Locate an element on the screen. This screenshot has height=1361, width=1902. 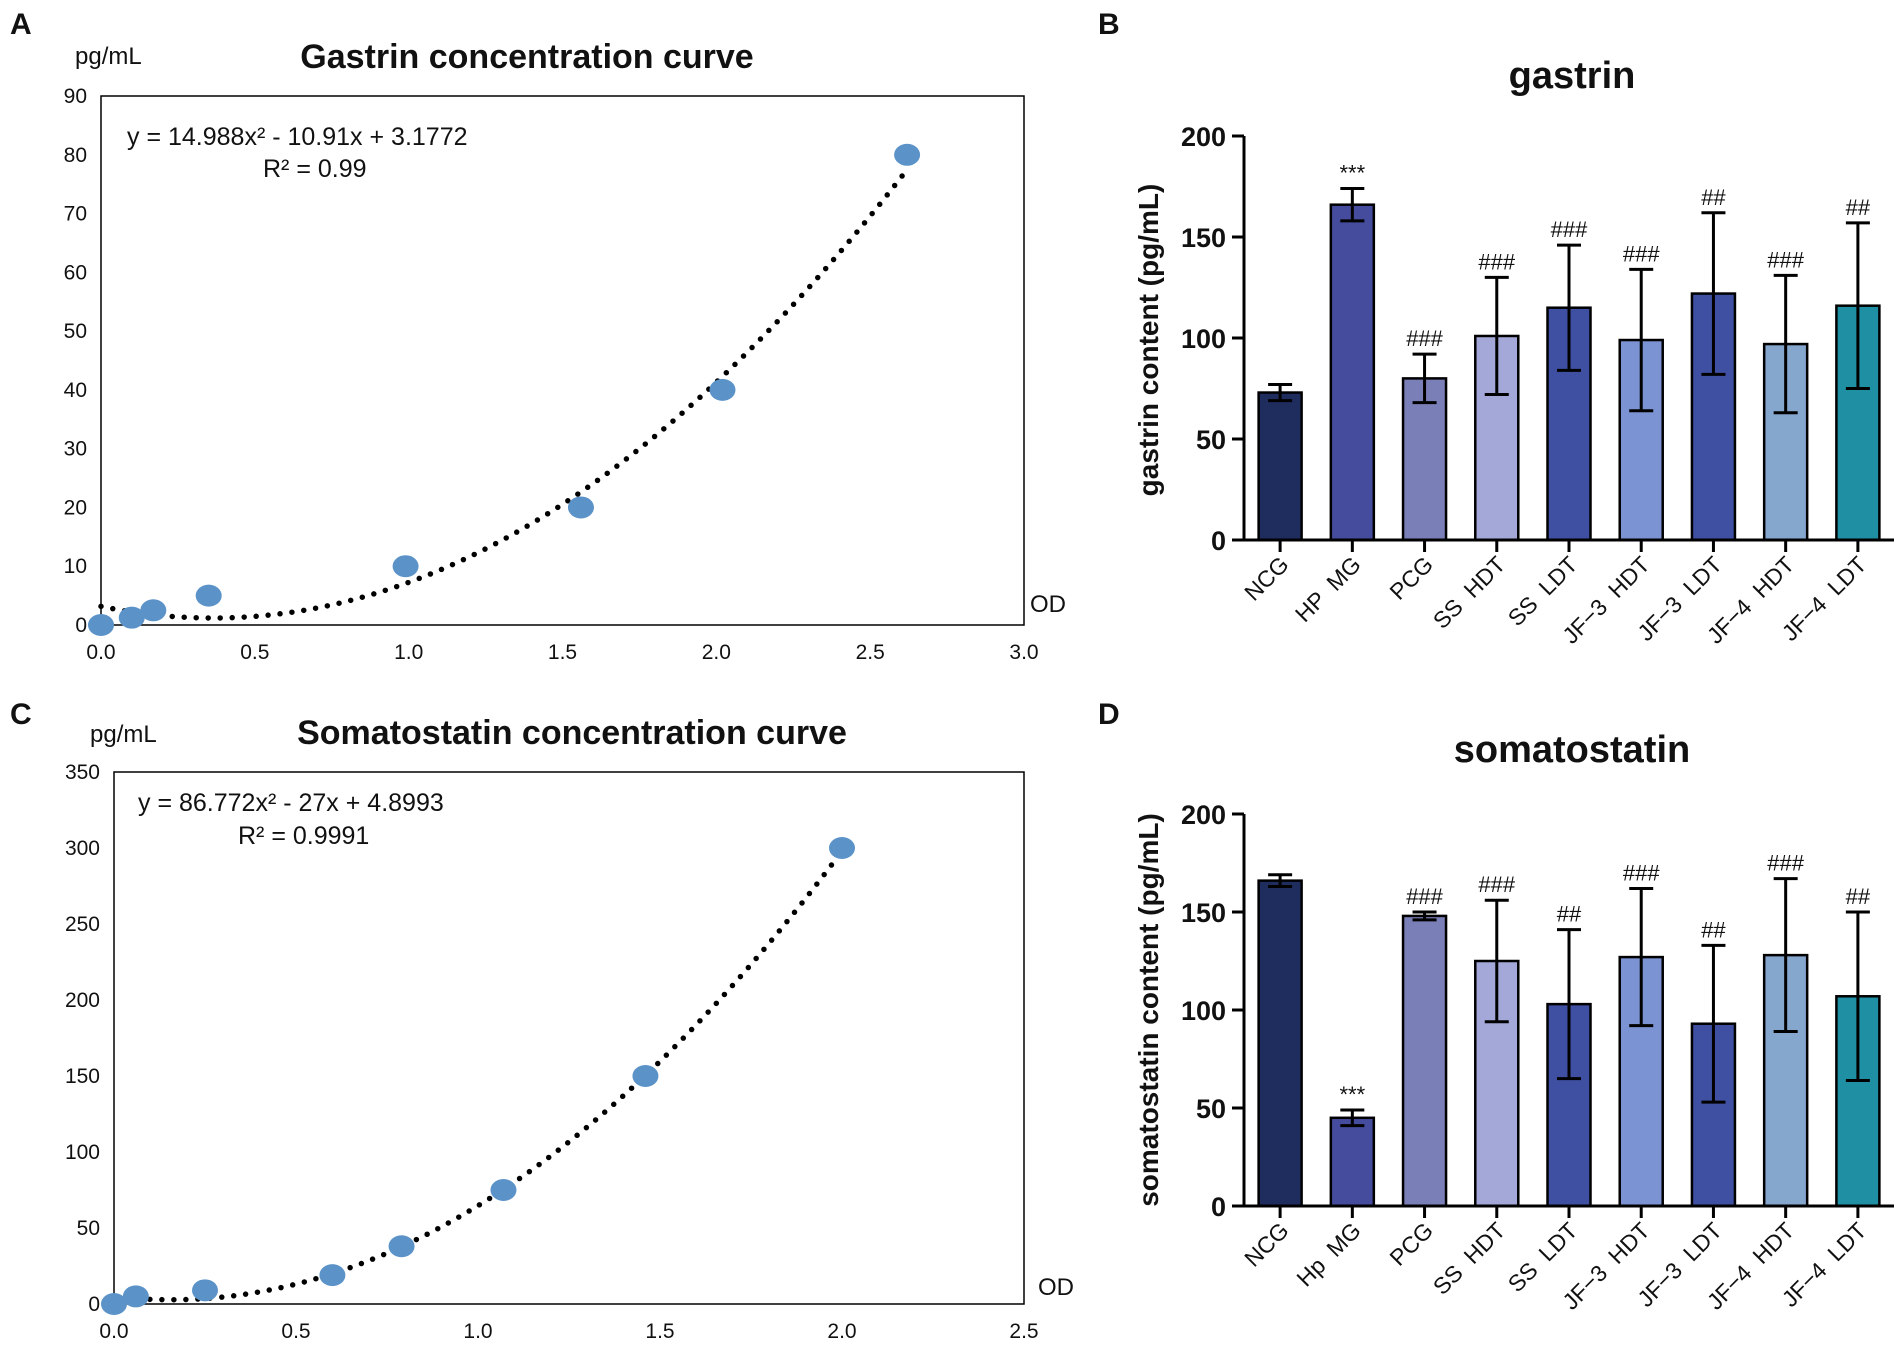
chart-a-ytick-label: 10 is located at coordinates (75, 566).